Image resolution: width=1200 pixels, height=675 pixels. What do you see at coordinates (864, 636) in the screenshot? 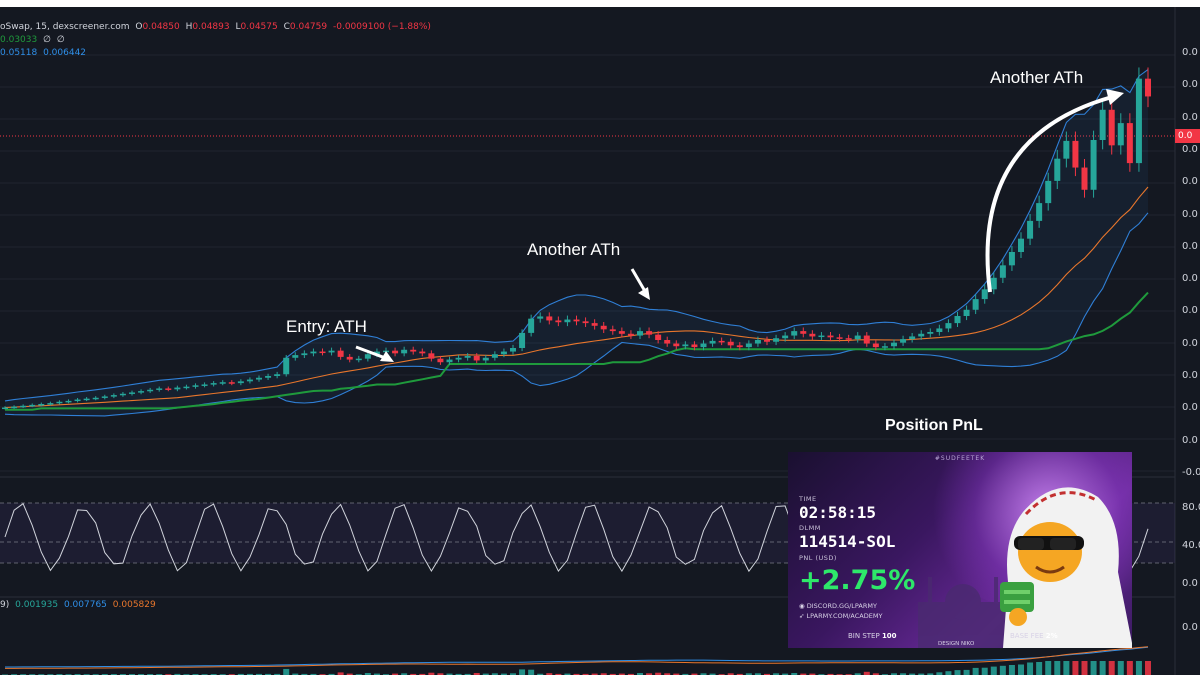
I see `card-bin-step-label: BIN STEP` at bounding box center [864, 636].